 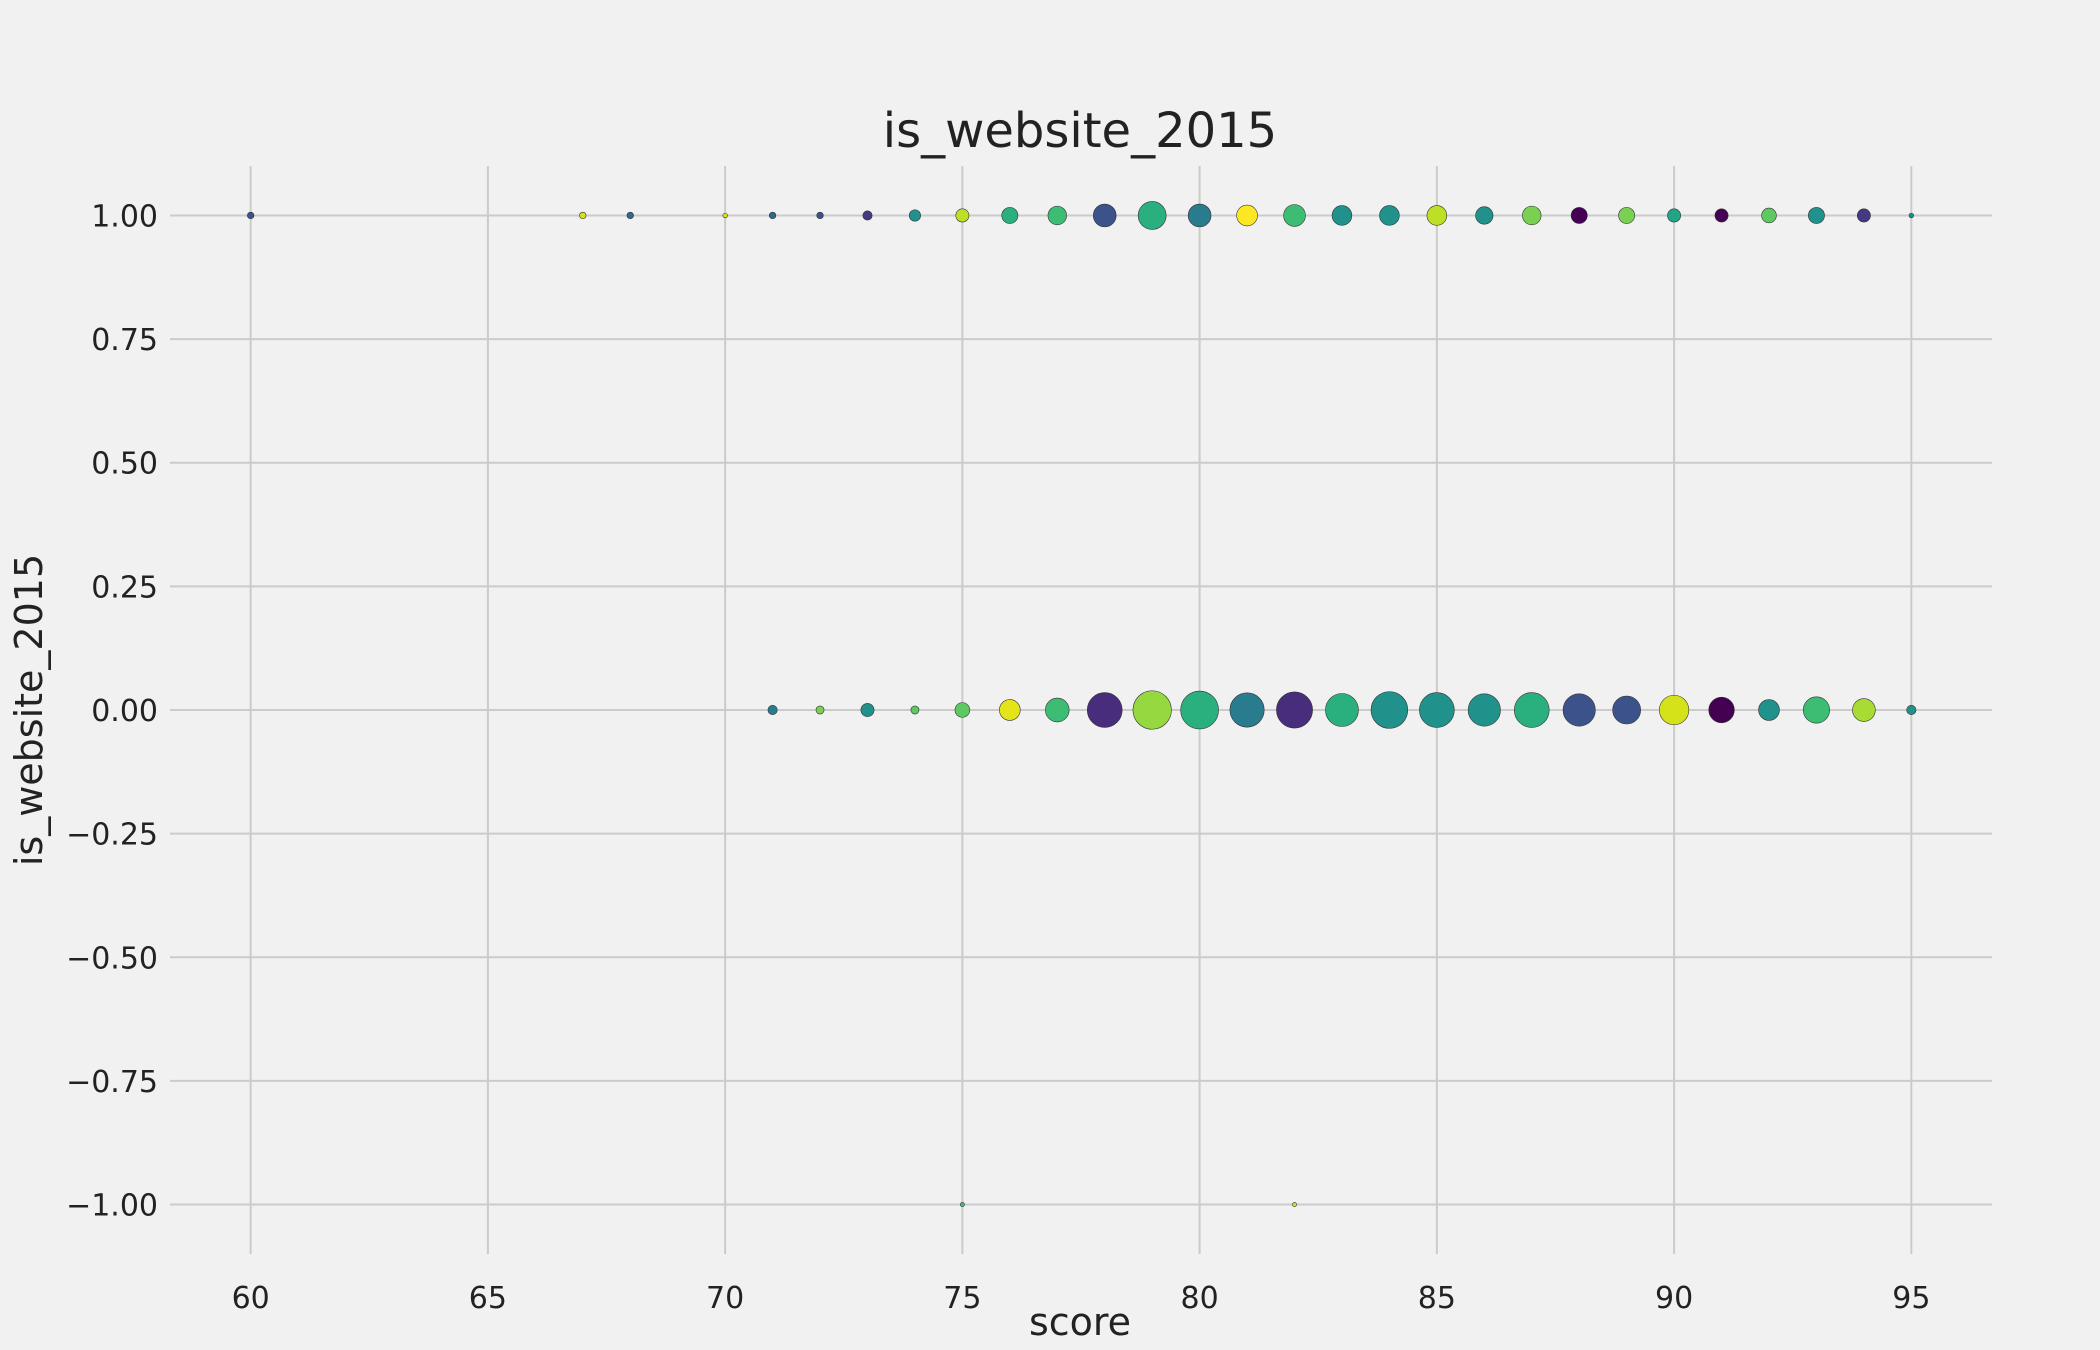 I want to click on y-tick-label: −0.50, so click(x=112, y=958).